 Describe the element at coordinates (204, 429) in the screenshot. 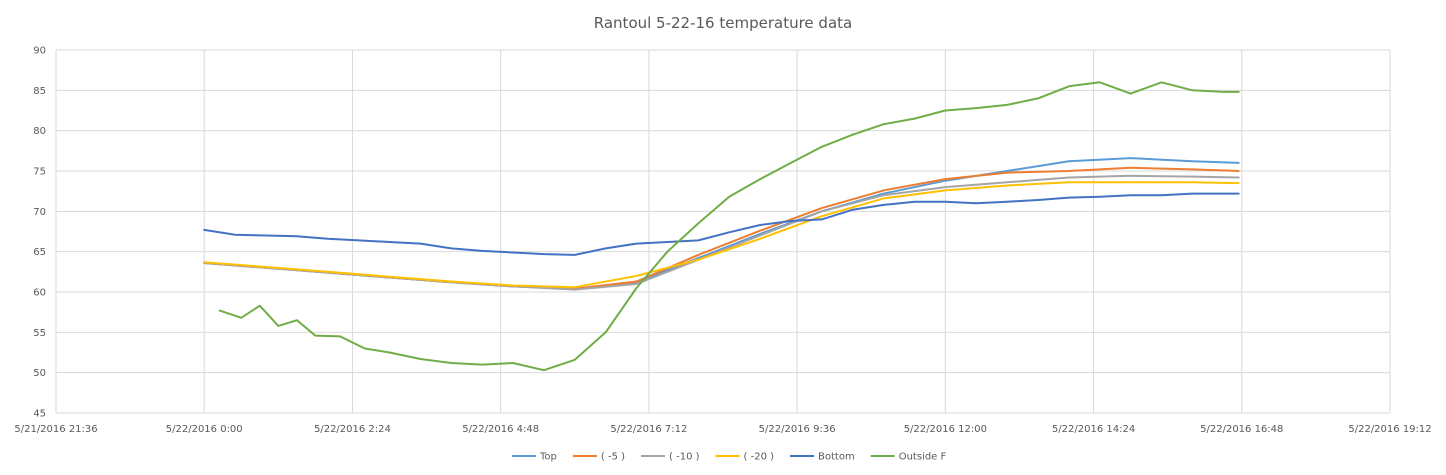

I see `x-tick-label: 5/22/2016 0:00` at that location.